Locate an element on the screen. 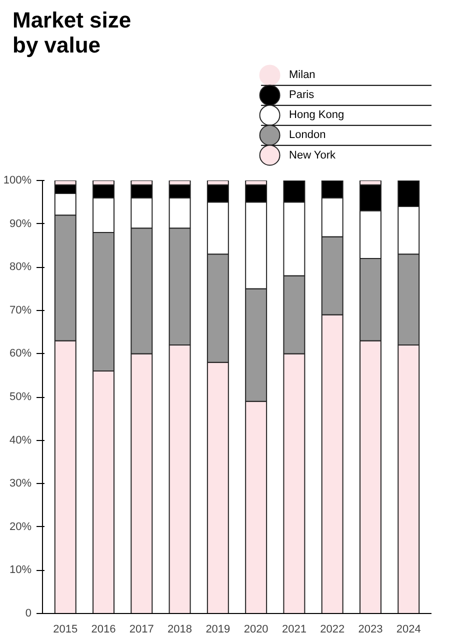 This screenshot has height=639, width=449. x-tick-label: 2023 is located at coordinates (370, 630).